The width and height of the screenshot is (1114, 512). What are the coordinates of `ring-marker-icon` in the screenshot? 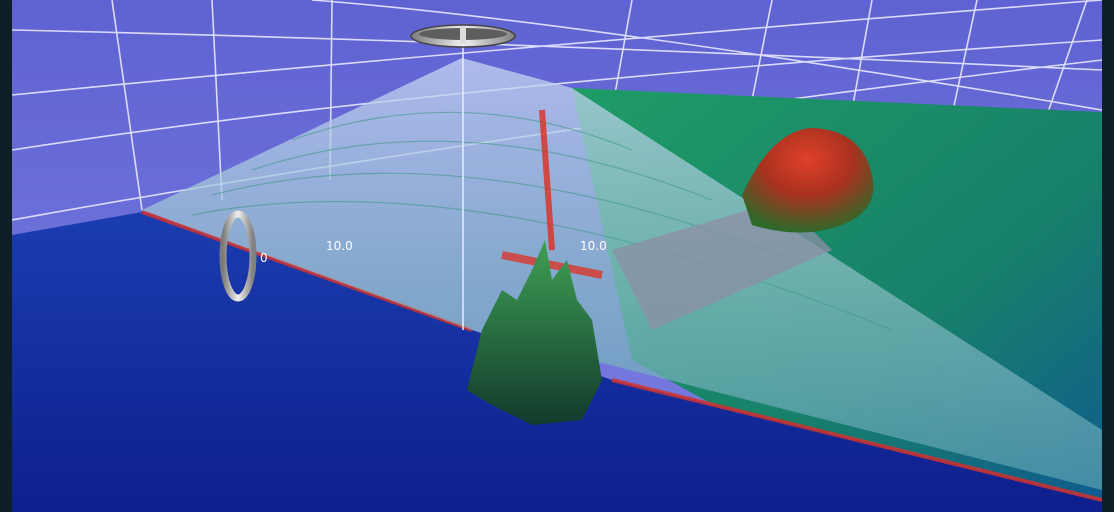 It's located at (238, 256).